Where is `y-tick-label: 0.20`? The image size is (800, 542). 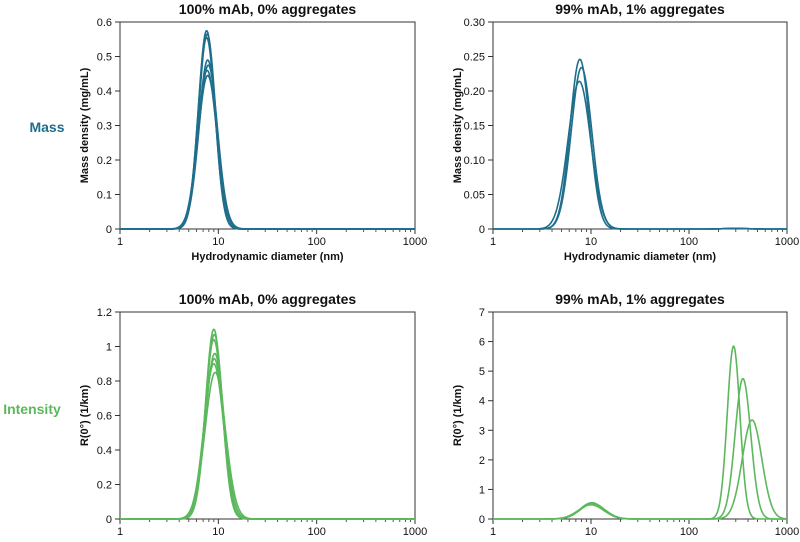 y-tick-label: 0.20 is located at coordinates (474, 92).